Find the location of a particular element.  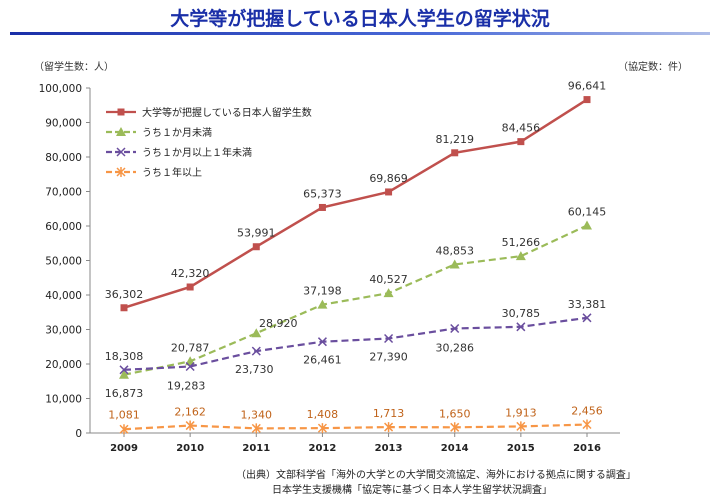

data-label-over-1-year: 2,456 is located at coordinates (587, 411).